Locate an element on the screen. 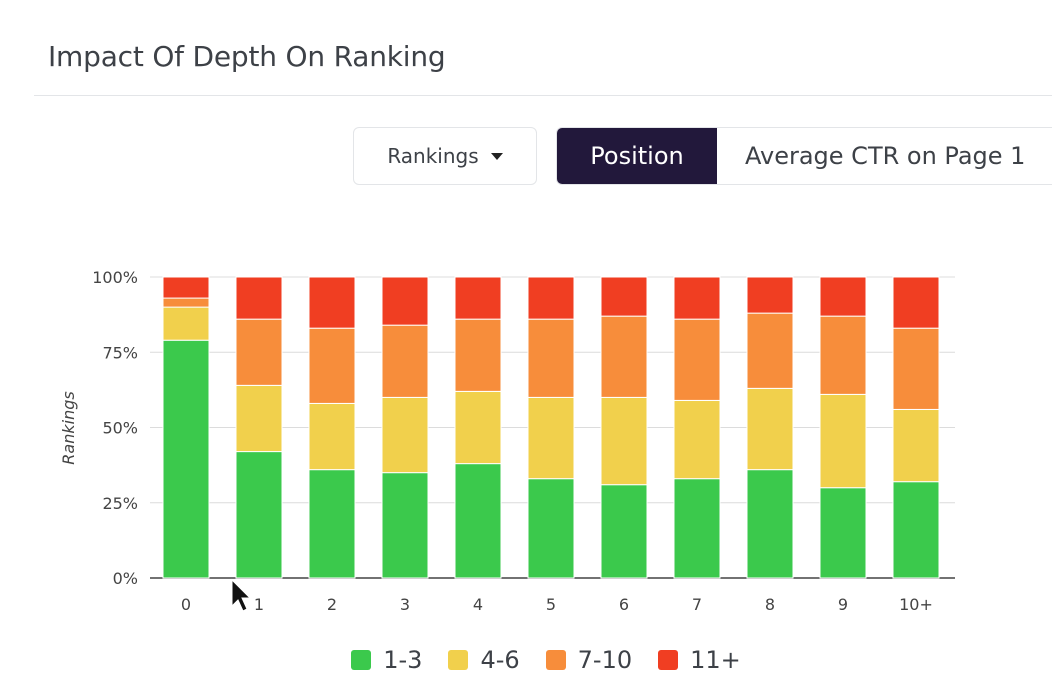  legend-item: 1-3 is located at coordinates (386, 660).